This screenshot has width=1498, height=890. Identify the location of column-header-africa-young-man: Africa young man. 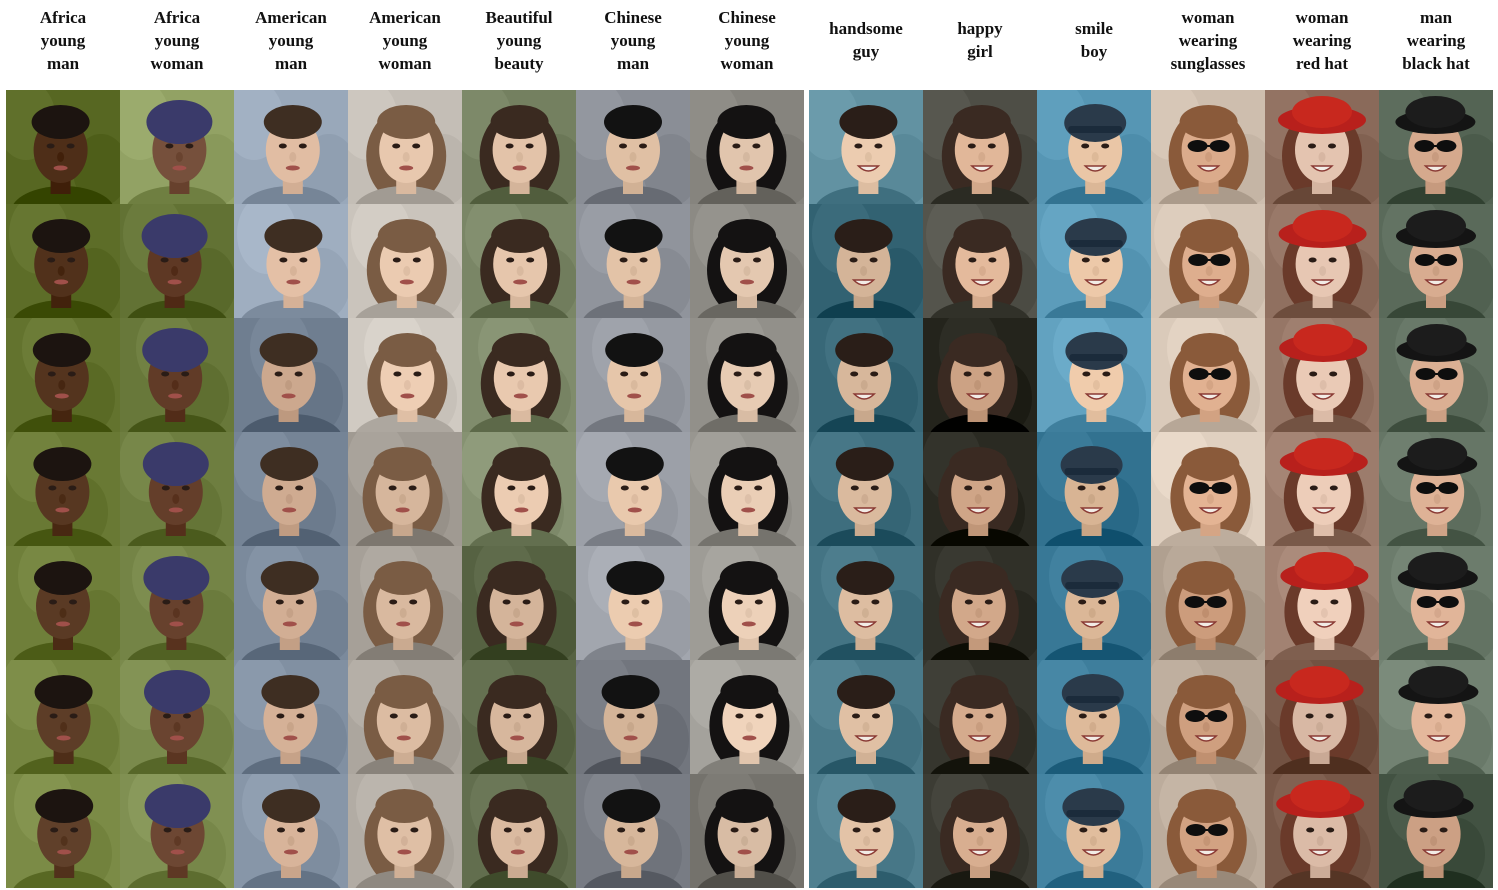
(63, 40).